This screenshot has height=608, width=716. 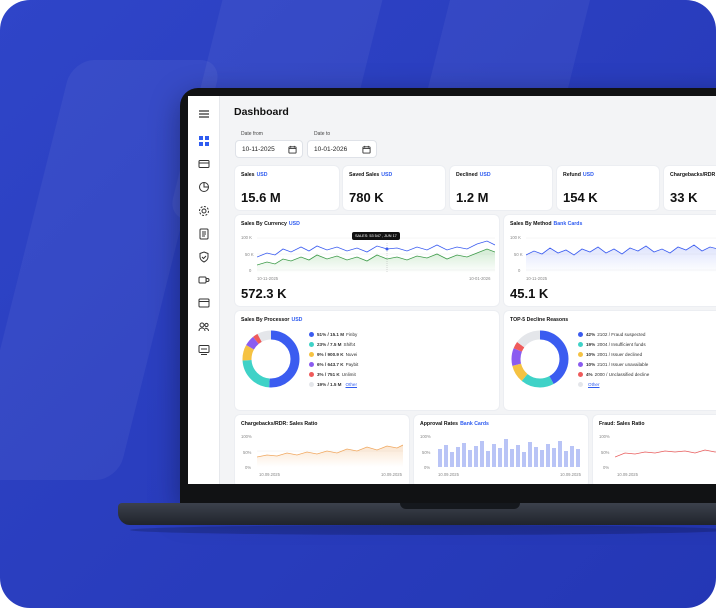 I want to click on kpi-label-text: Declined, so click(x=467, y=175).